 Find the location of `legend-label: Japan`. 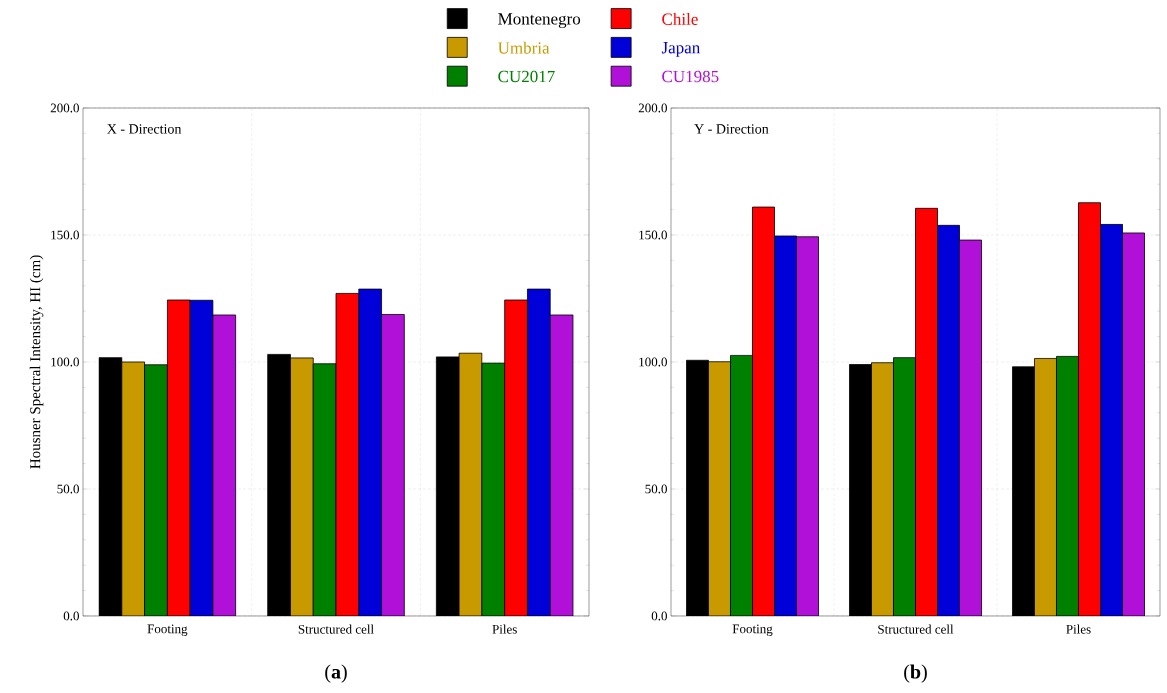

legend-label: Japan is located at coordinates (680, 49).